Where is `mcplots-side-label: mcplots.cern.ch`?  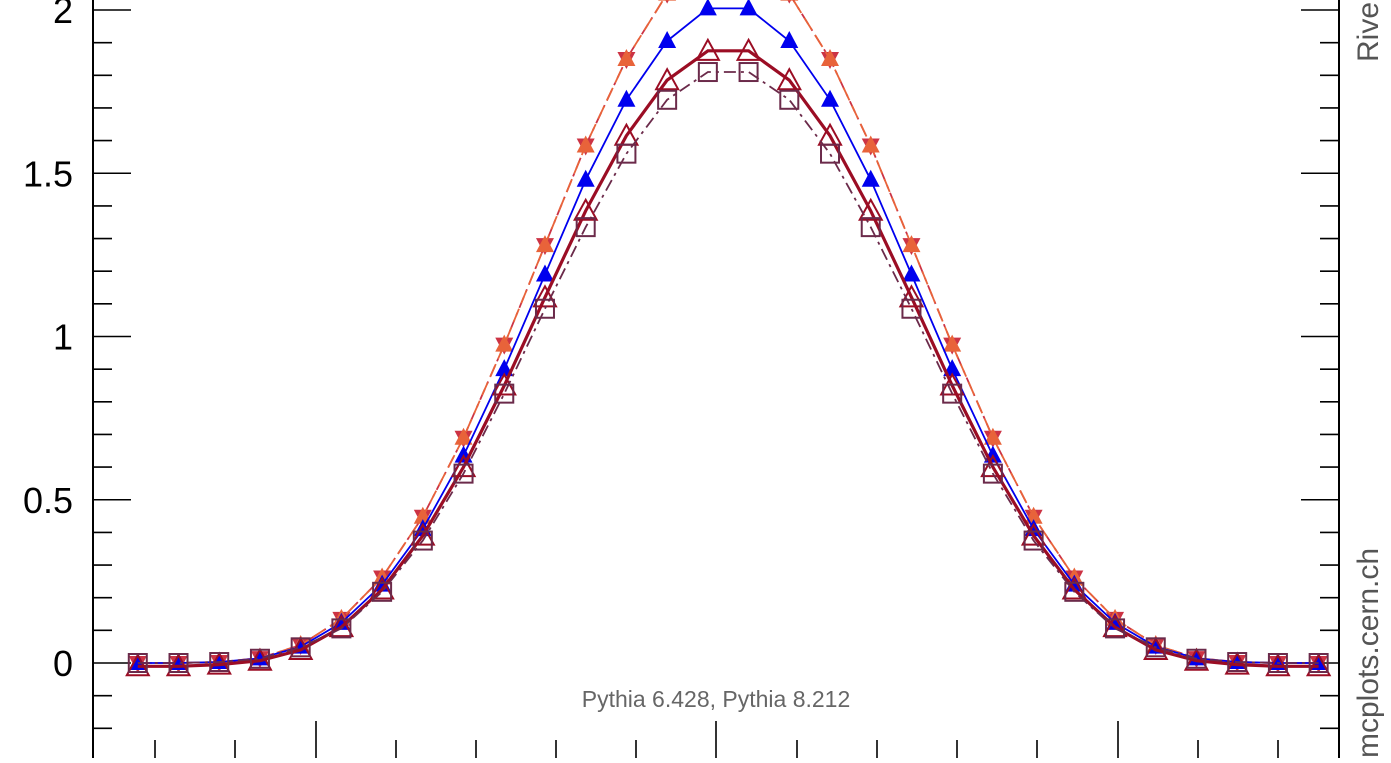 mcplots-side-label: mcplots.cern.ch is located at coordinates (1368, 653).